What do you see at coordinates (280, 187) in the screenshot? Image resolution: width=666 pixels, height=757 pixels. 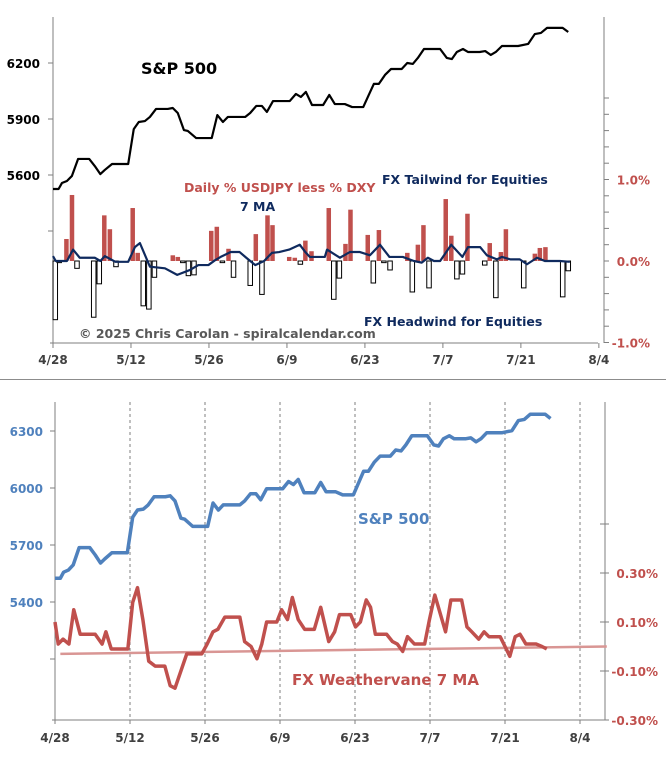 I see `bar-series-label: Daily % USDJPY less % DXY` at bounding box center [280, 187].